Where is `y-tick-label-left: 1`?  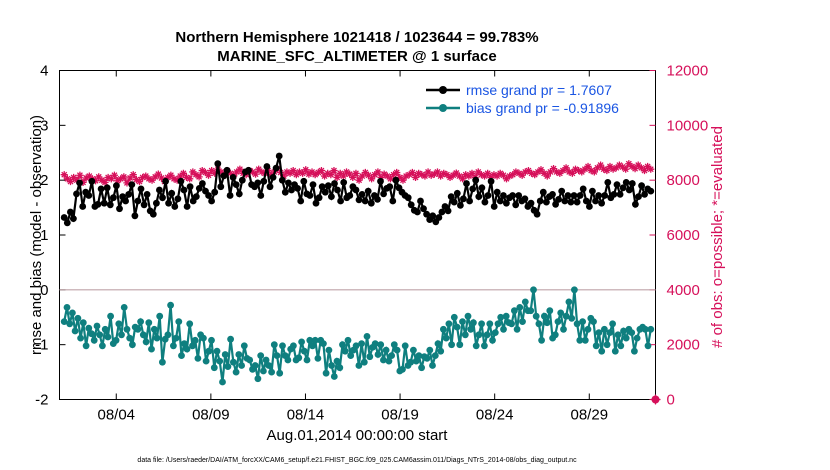
y-tick-label-left: 1 is located at coordinates (44, 235).